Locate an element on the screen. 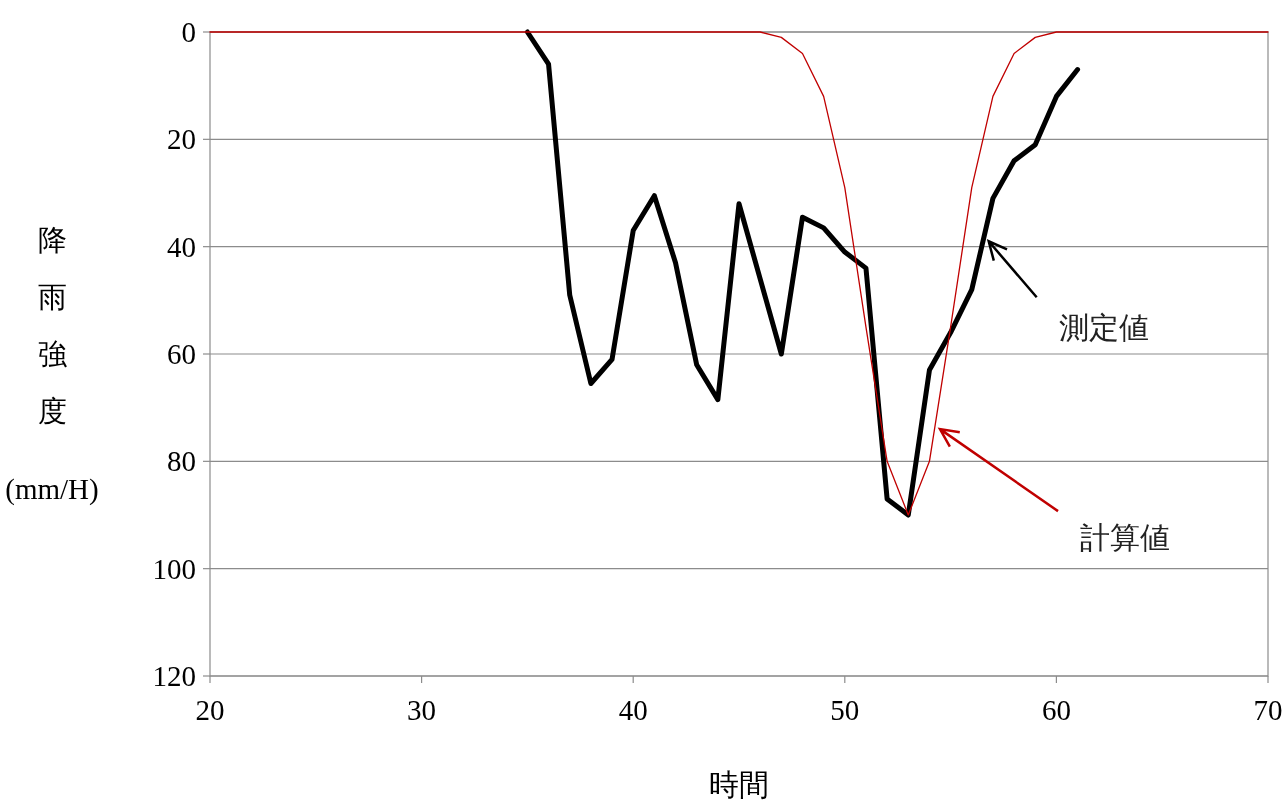  xtick: 50 is located at coordinates (845, 710).